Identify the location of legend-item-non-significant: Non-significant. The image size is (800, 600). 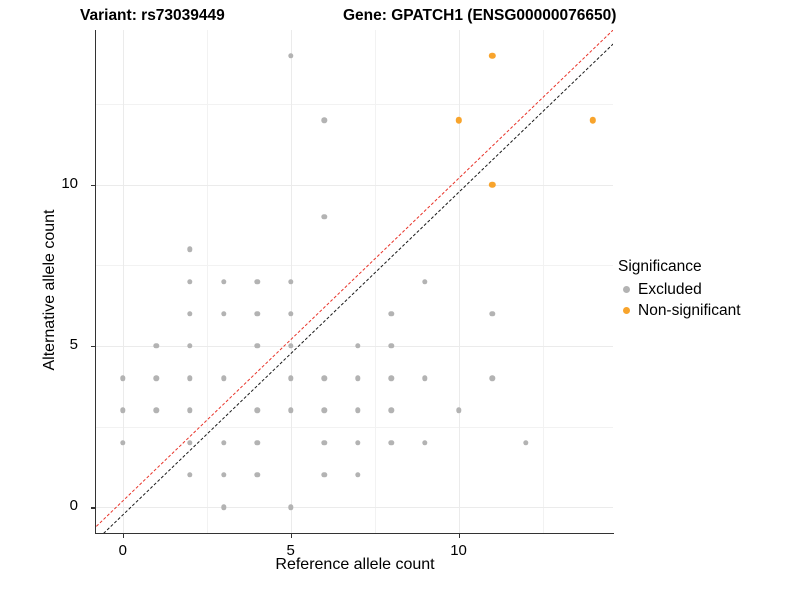
(708, 310).